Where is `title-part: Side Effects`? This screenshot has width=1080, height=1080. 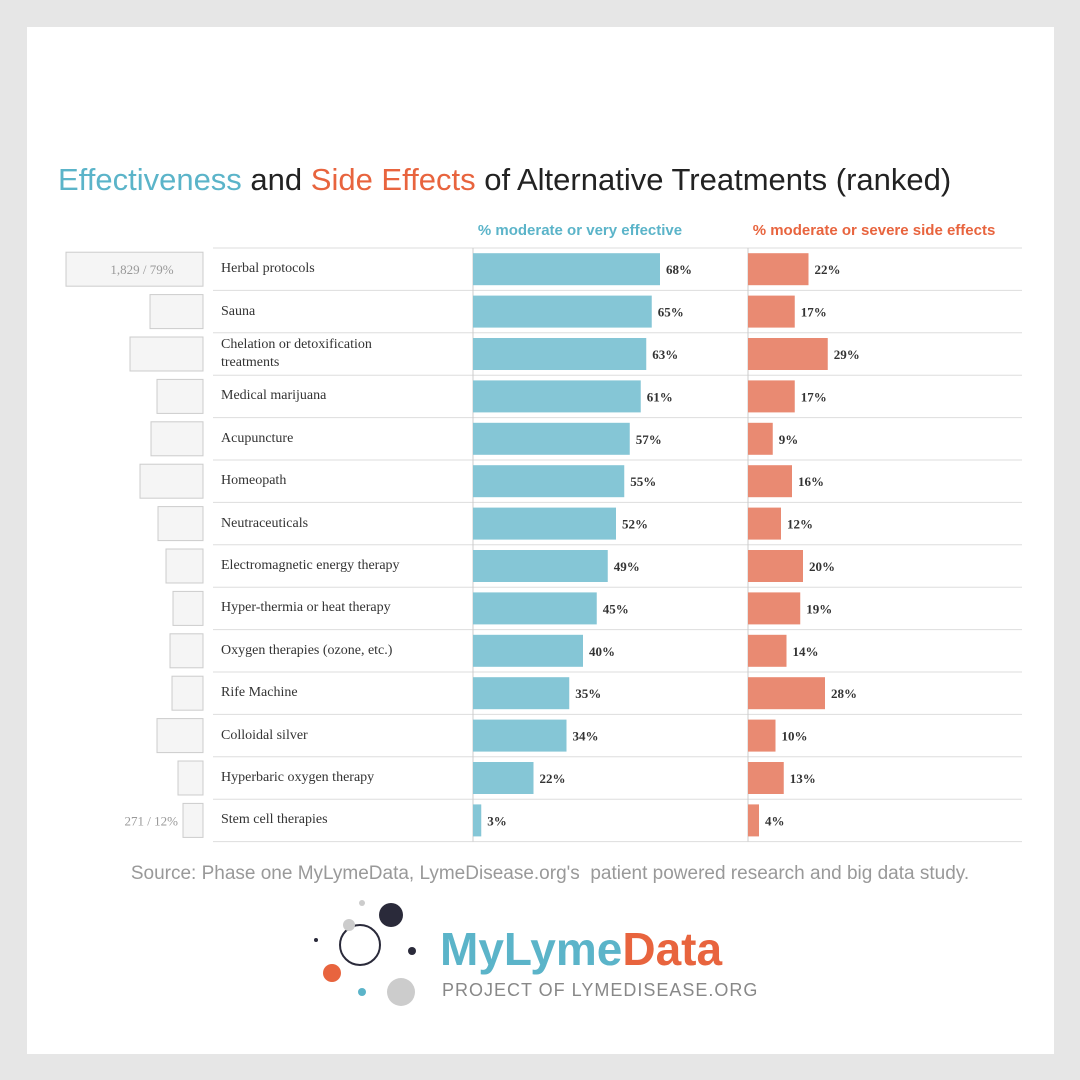
title-part: Side Effects is located at coordinates (393, 179).